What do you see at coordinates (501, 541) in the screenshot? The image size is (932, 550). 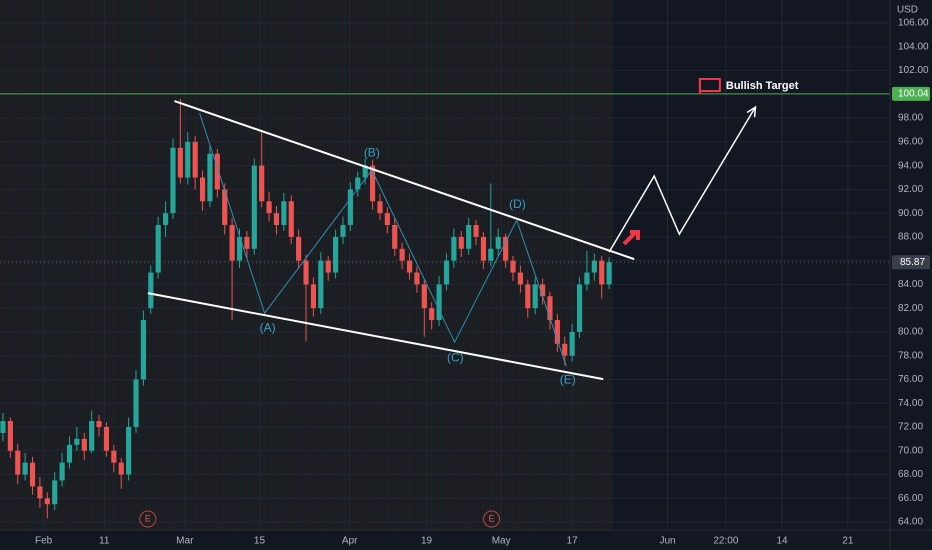 I see `x-tick-label: May` at bounding box center [501, 541].